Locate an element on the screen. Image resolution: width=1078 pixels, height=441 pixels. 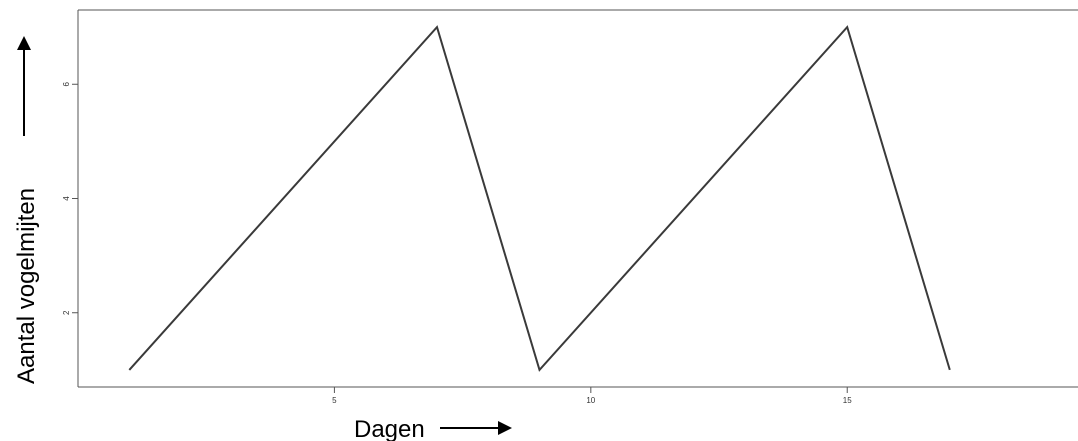
x-tick-label: 15 is located at coordinates (847, 400).